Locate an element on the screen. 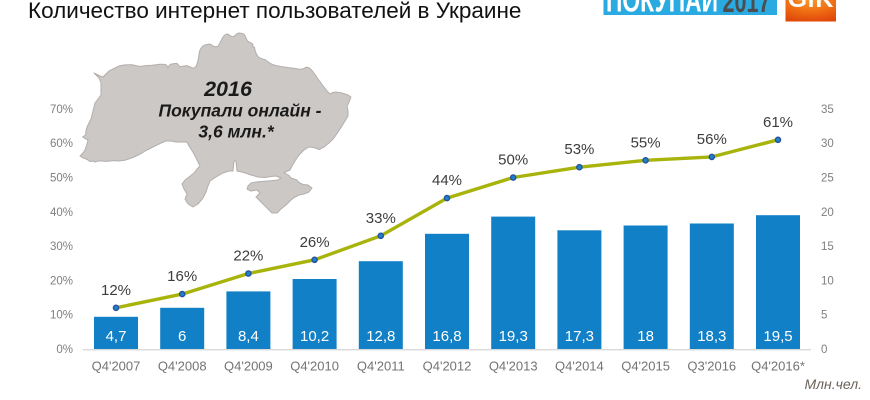 This screenshot has width=870, height=400. svg-text: Q4'2008 is located at coordinates (182, 366).